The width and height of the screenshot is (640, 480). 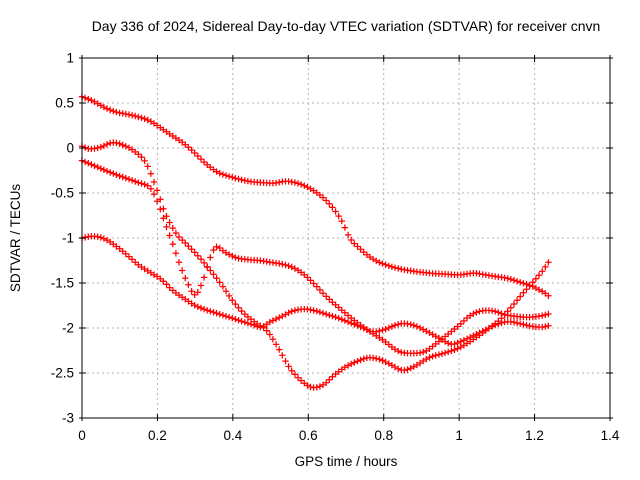 I want to click on x-tick-label: 0.8, so click(x=383, y=435).